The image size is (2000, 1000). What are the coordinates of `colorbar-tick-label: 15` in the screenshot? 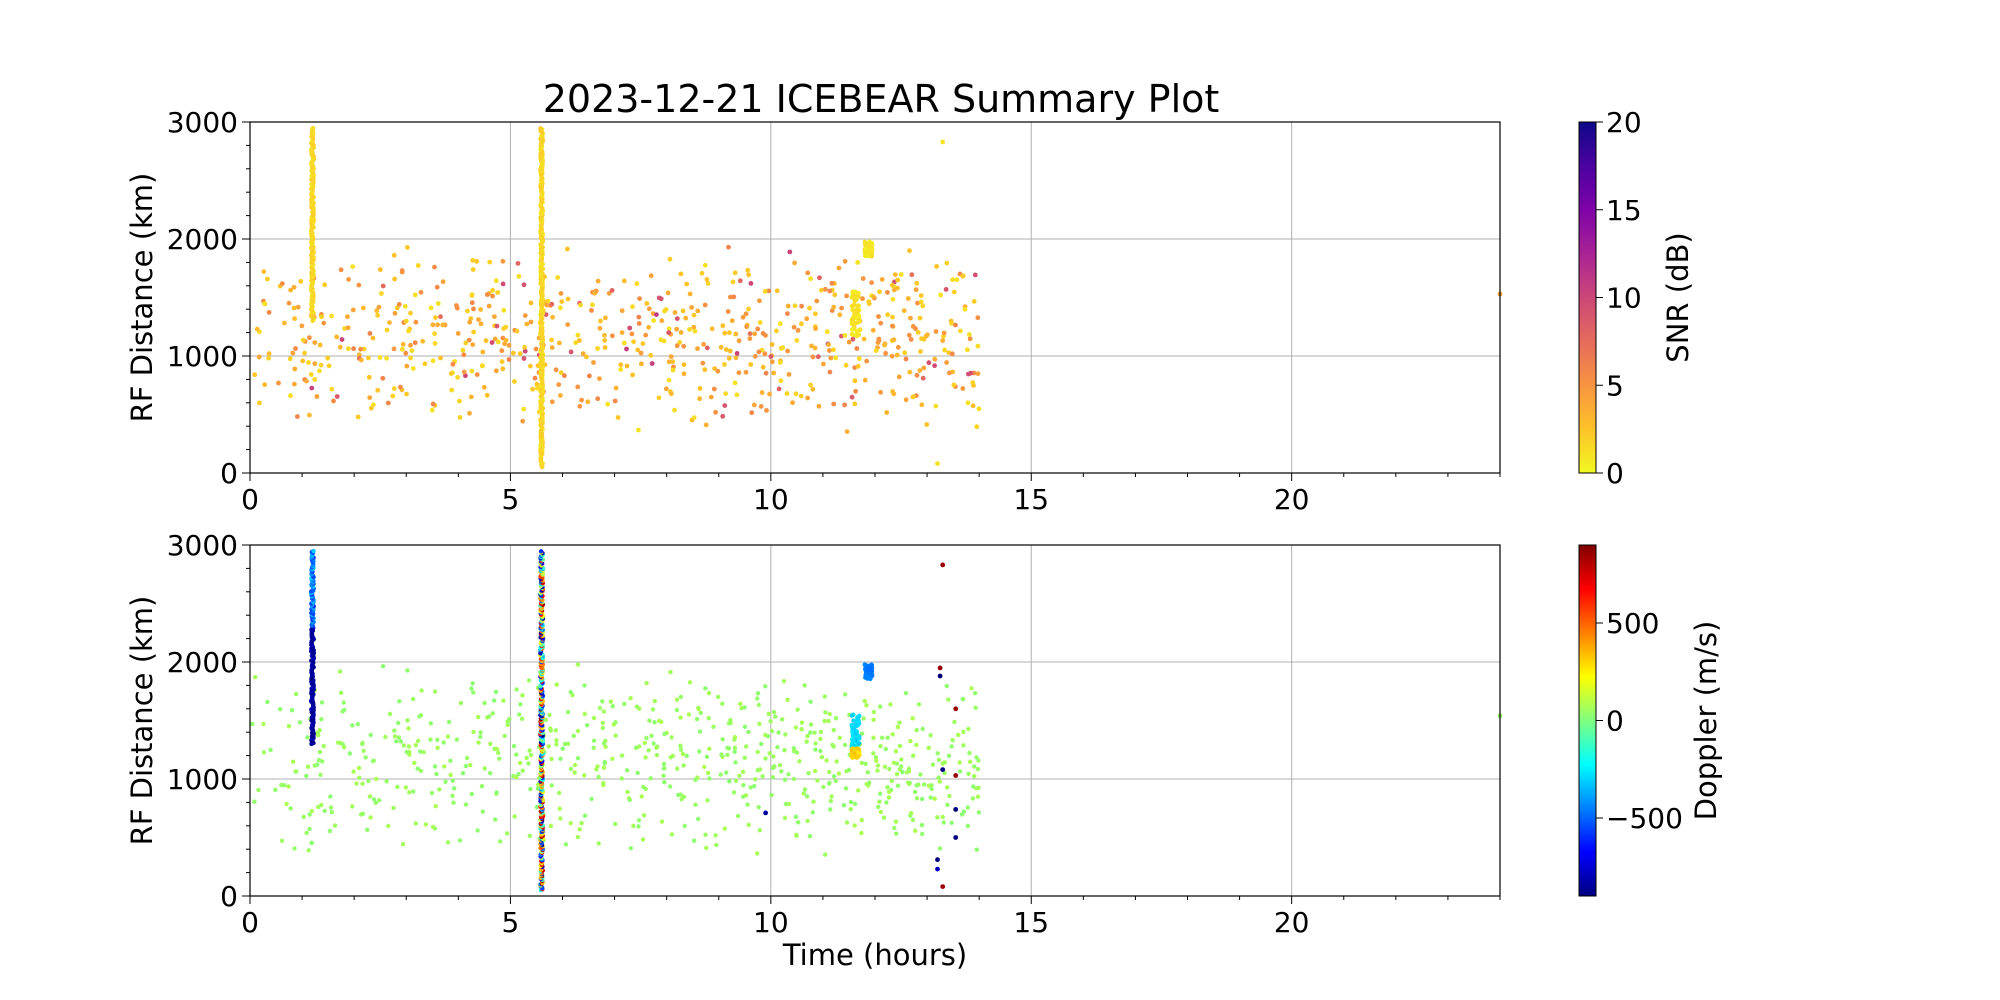 It's located at (1624, 210).